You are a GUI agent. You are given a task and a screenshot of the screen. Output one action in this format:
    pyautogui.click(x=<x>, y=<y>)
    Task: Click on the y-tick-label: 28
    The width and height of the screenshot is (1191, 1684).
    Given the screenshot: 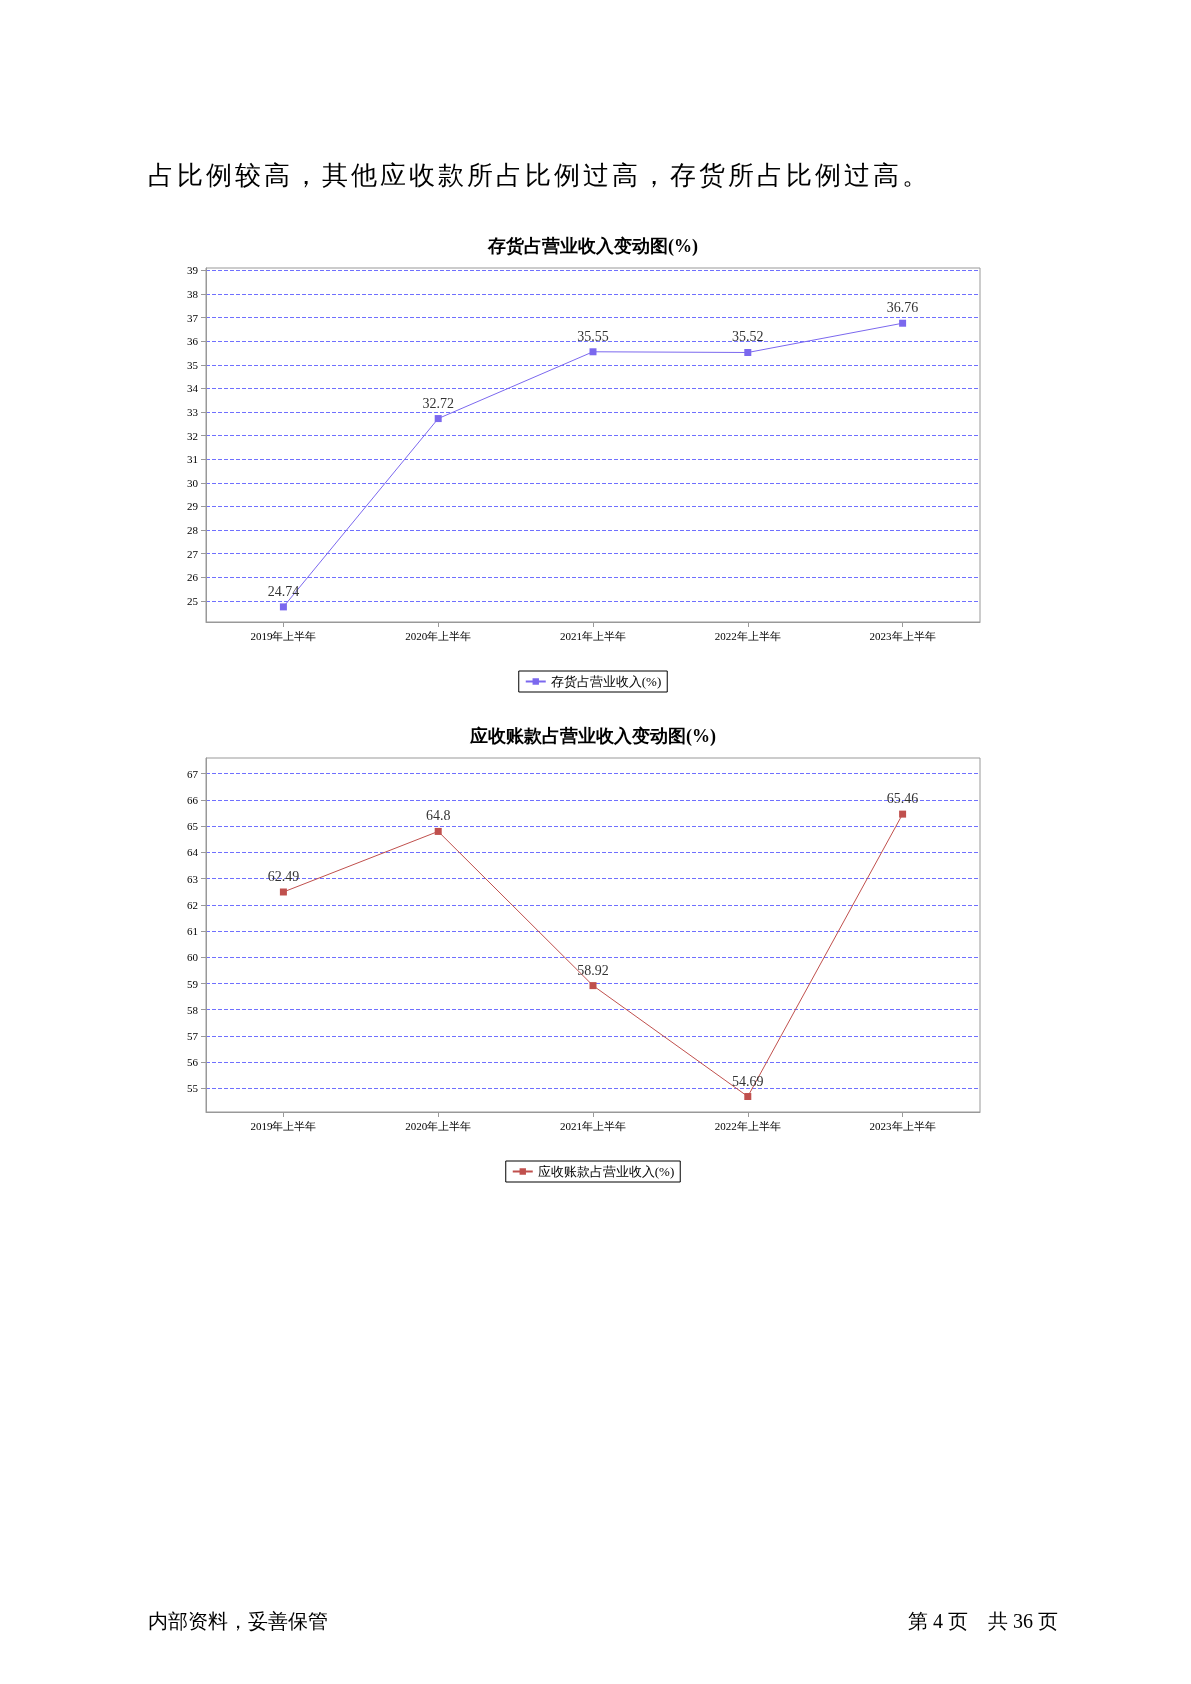 What is the action you would take?
    pyautogui.click(x=193, y=529)
    